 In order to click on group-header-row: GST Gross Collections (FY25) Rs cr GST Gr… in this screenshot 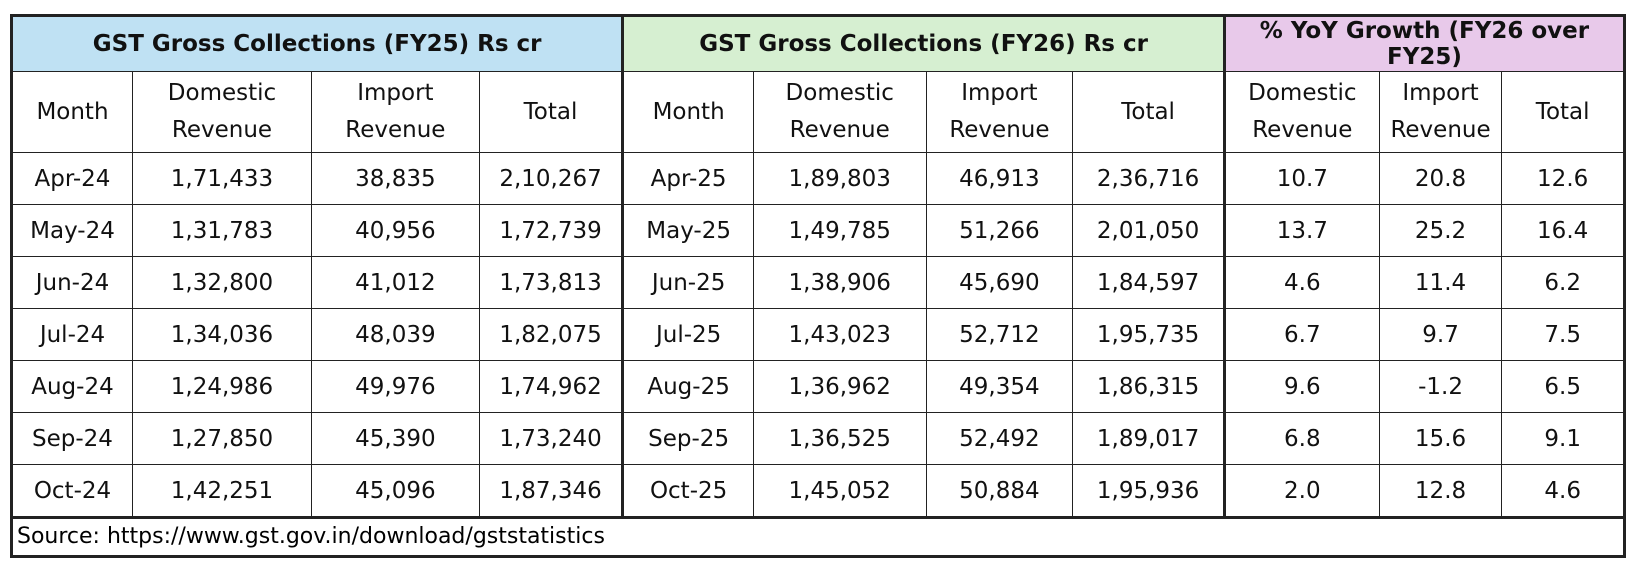, I will do `click(818, 43)`.